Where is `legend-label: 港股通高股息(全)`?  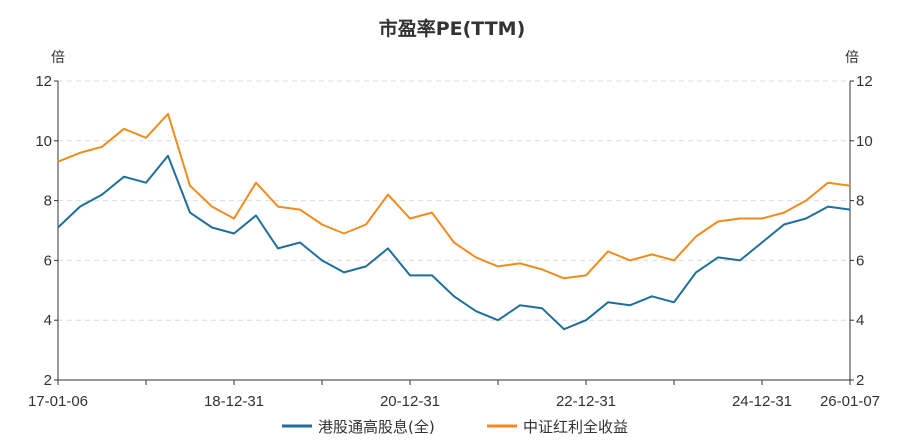 legend-label: 港股通高股息(全) is located at coordinates (376, 427).